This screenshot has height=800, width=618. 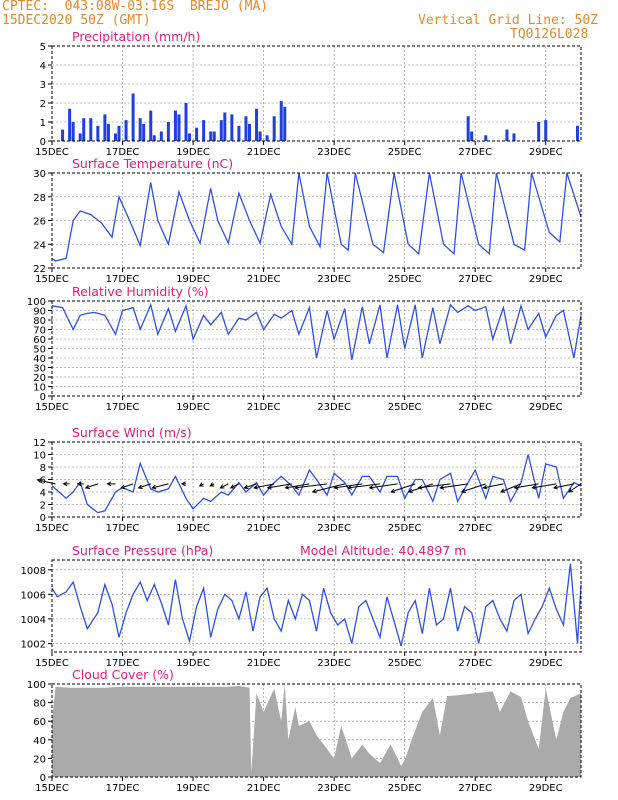 What do you see at coordinates (33, 620) in the screenshot?
I see `y-tick-label: 1004` at bounding box center [33, 620].